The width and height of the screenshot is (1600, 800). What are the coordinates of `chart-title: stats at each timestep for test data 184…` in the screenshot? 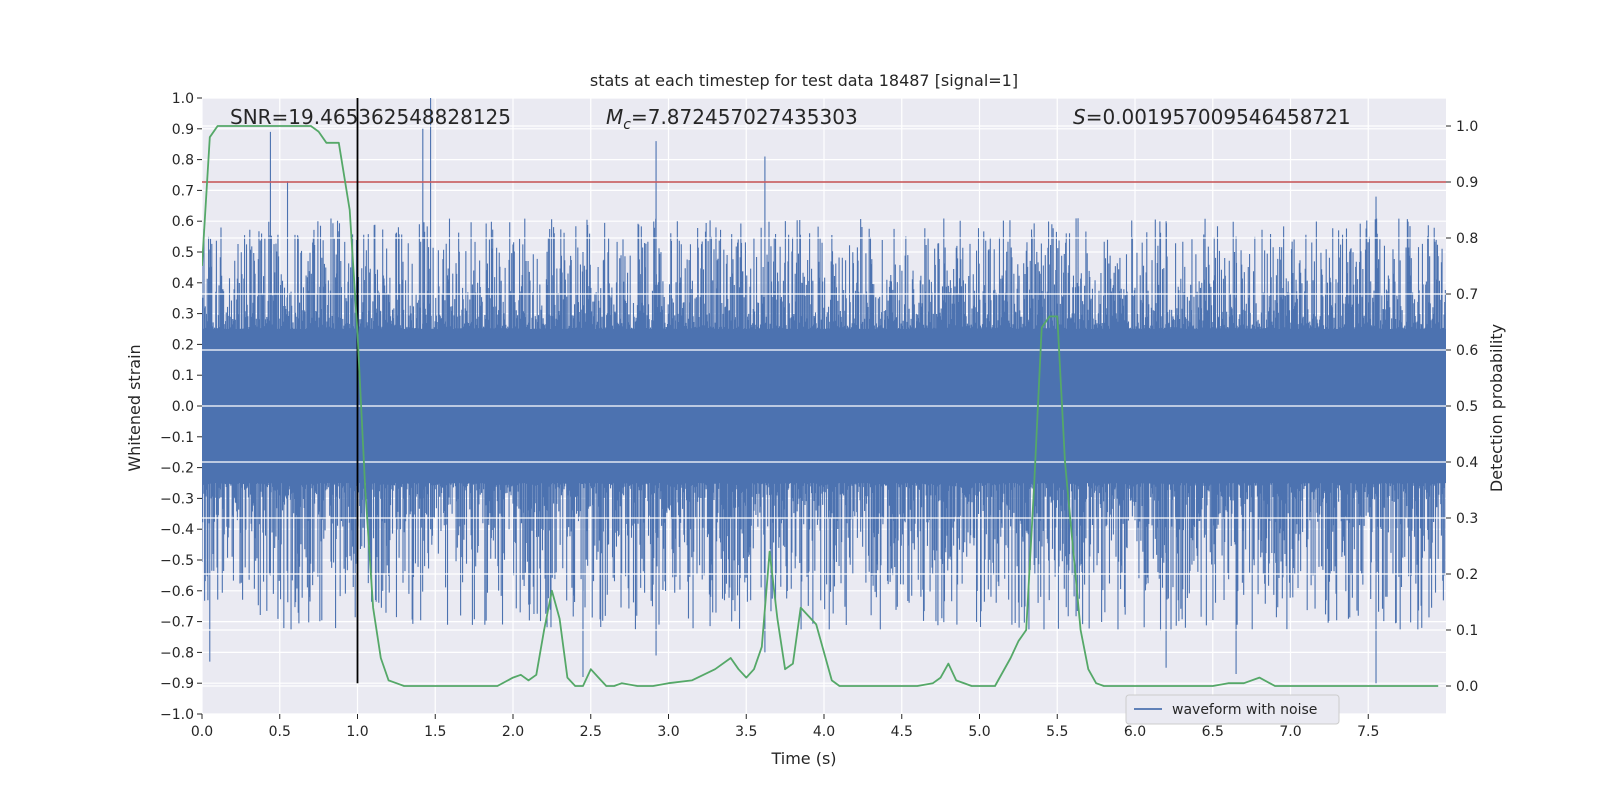 It's located at (804, 80).